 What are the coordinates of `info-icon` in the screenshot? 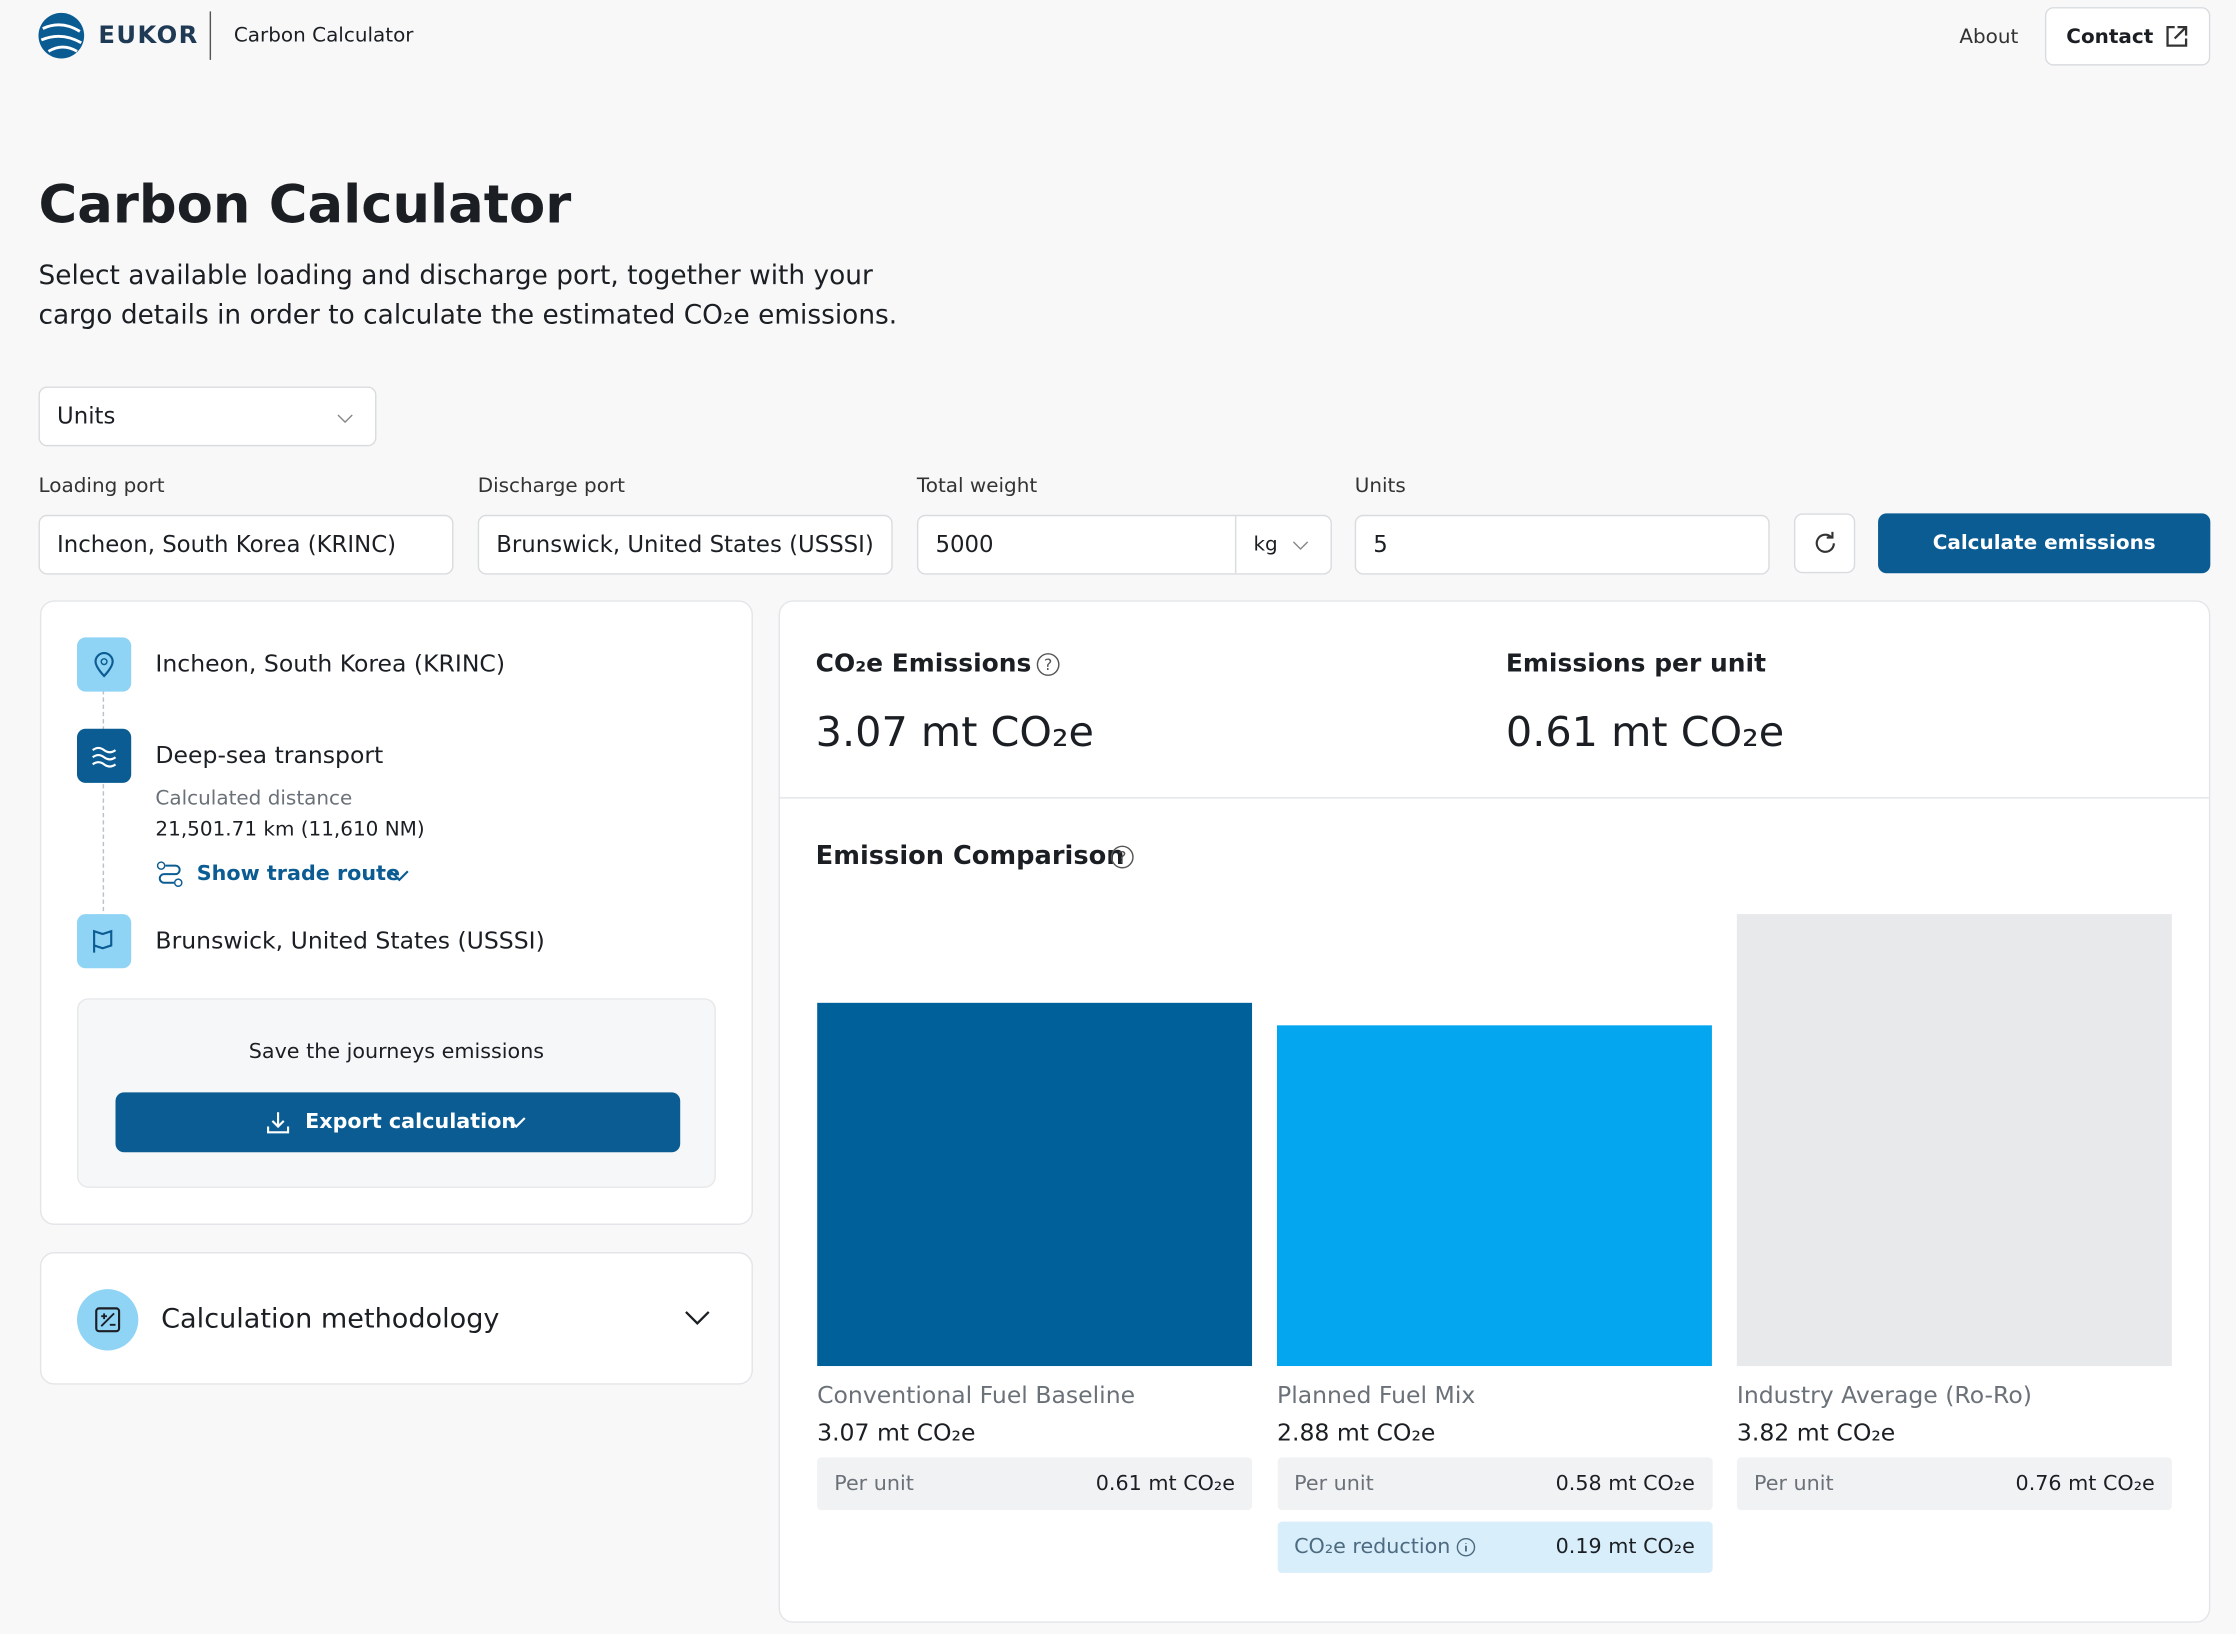 It's located at (1465, 1547).